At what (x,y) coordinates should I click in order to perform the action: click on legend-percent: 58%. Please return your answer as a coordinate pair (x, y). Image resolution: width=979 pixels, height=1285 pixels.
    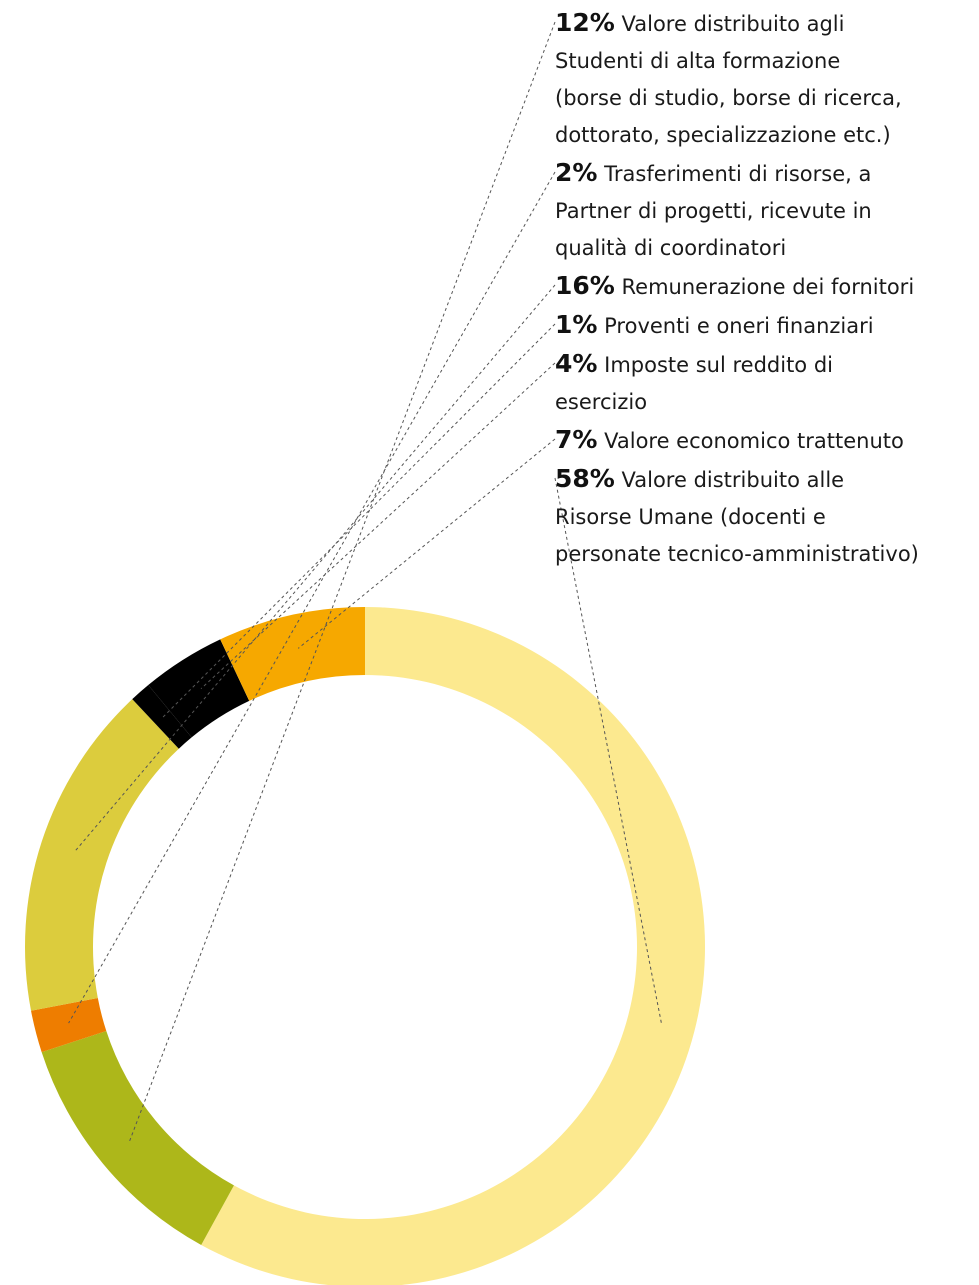
    Looking at the image, I should click on (585, 478).